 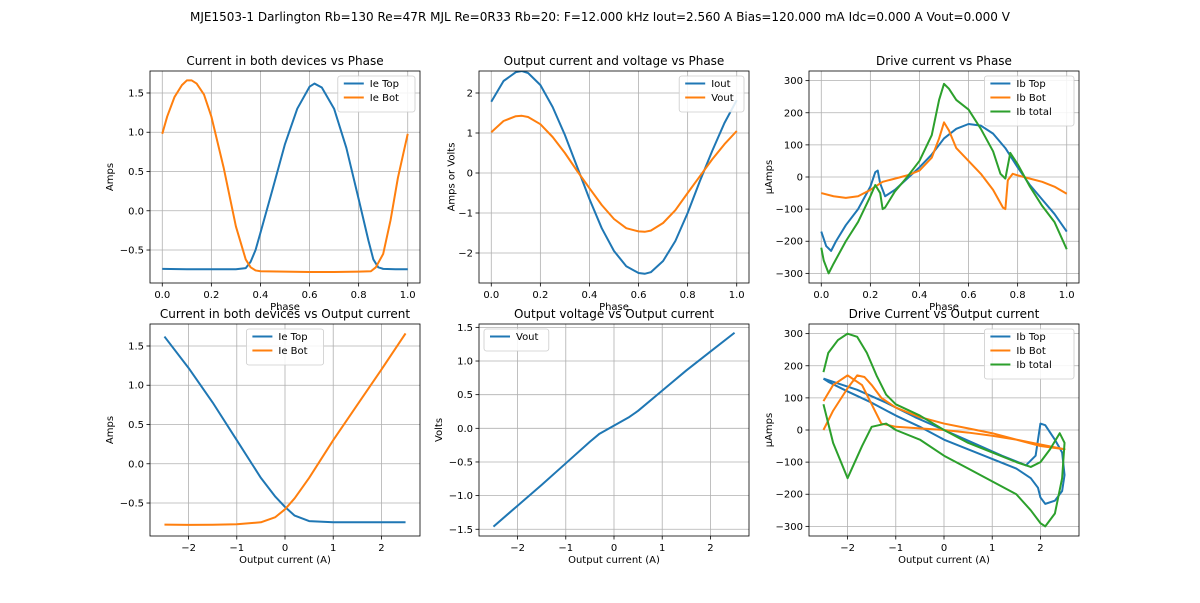 I want to click on y-tick-label: −2, so click(x=465, y=254).